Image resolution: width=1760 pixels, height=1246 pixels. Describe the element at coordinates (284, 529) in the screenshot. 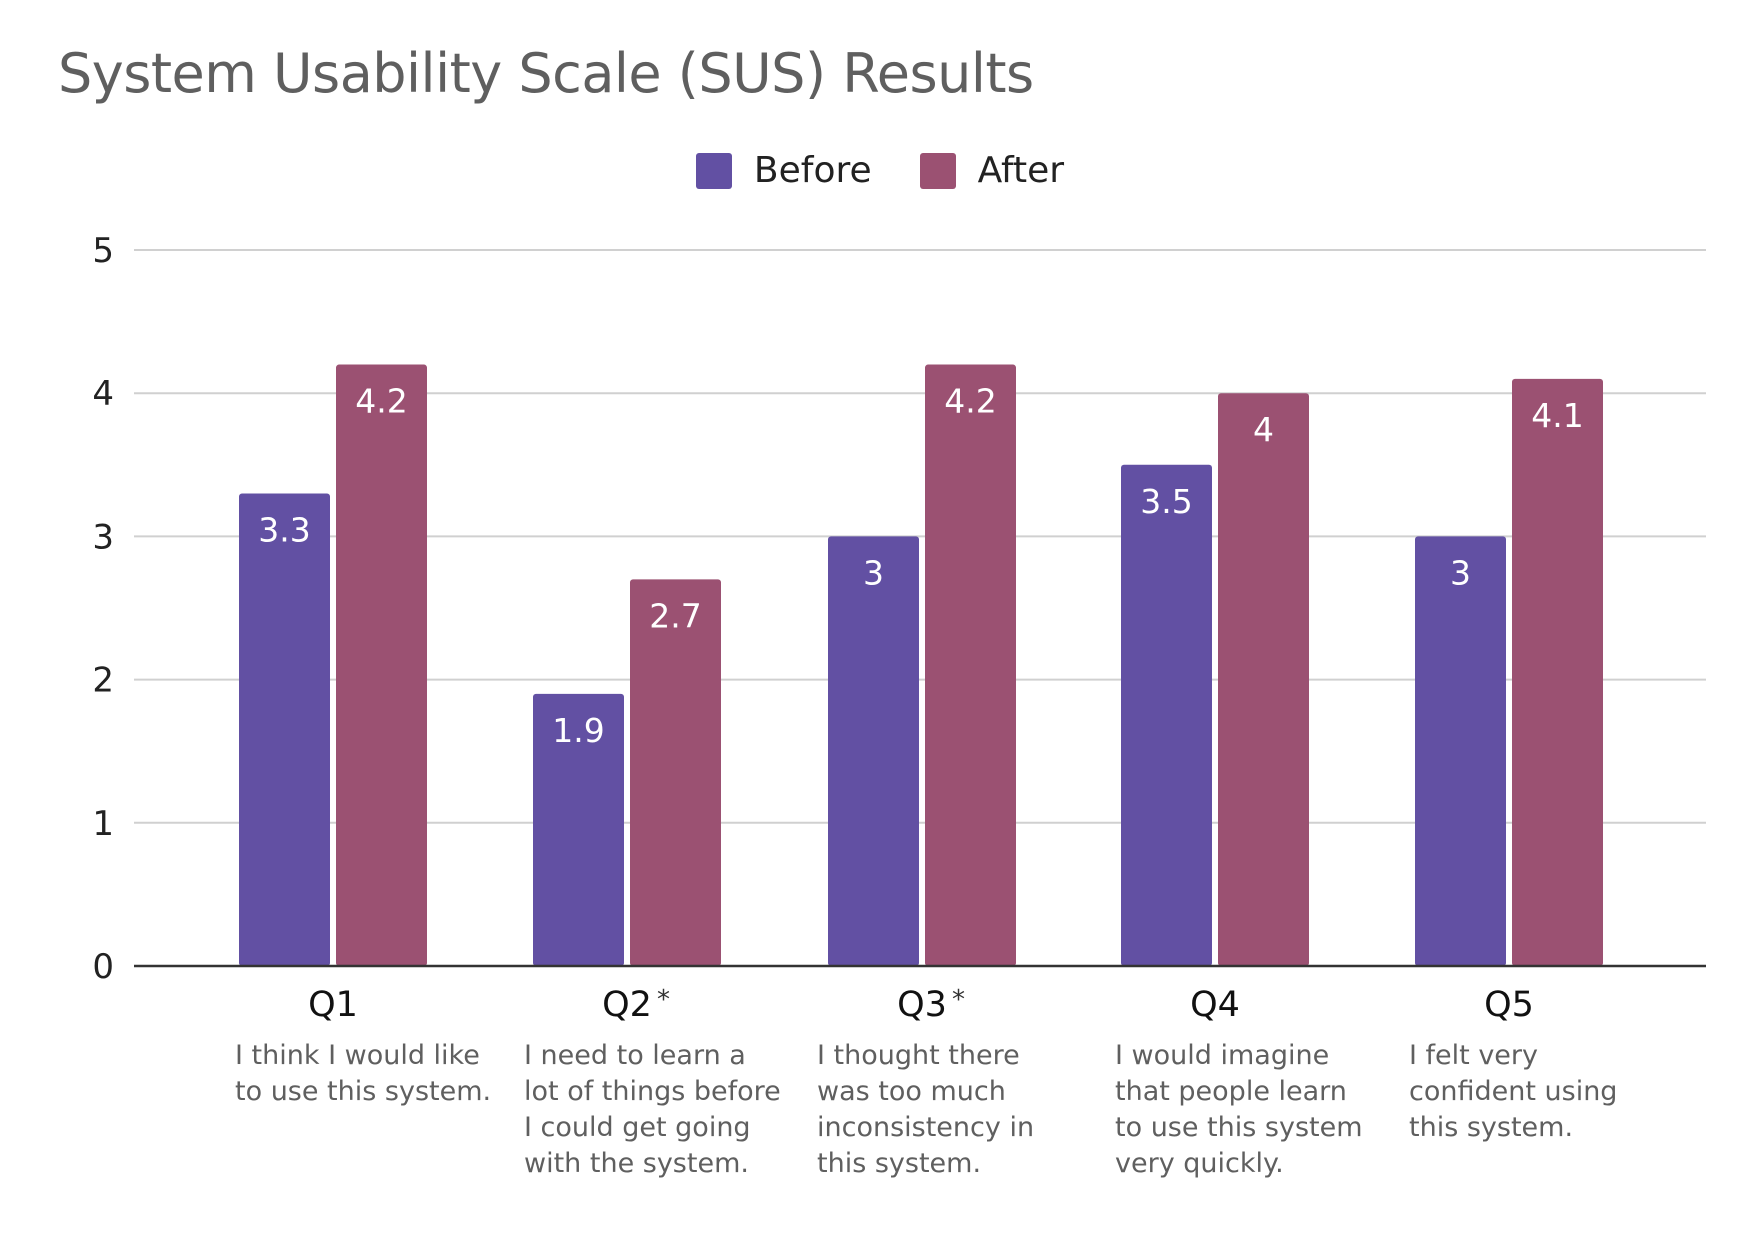

I see `value-label-before-q1: 3.3` at that location.